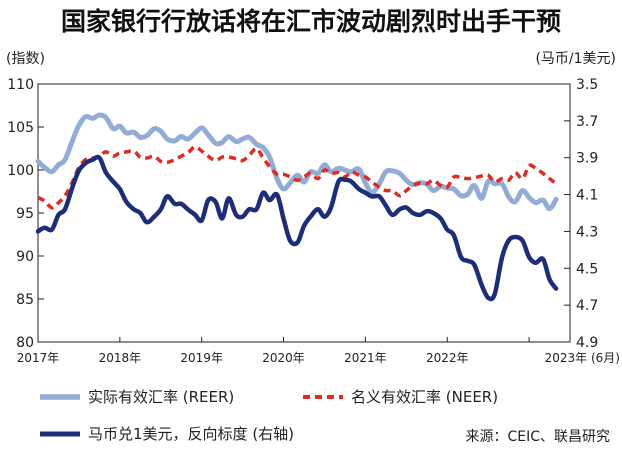  Describe the element at coordinates (191, 434) in the screenshot. I see `legend-label-2: 马币兑1美元，反向标度 (右轴)` at that location.